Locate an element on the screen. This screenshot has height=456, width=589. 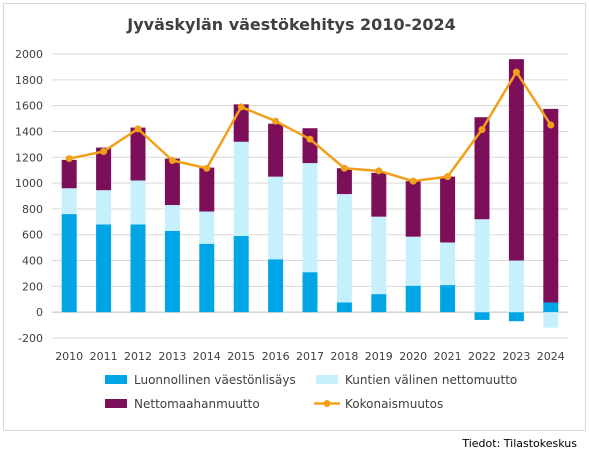
y-tick-label: 200 is located at coordinates (32, 286).